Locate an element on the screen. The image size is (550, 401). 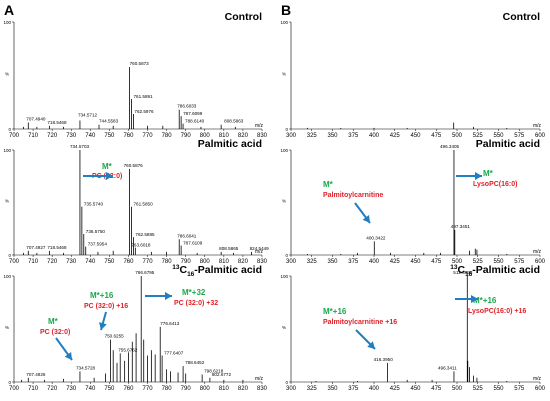
peak-label: 776.6413 is located at coordinates (170, 323).